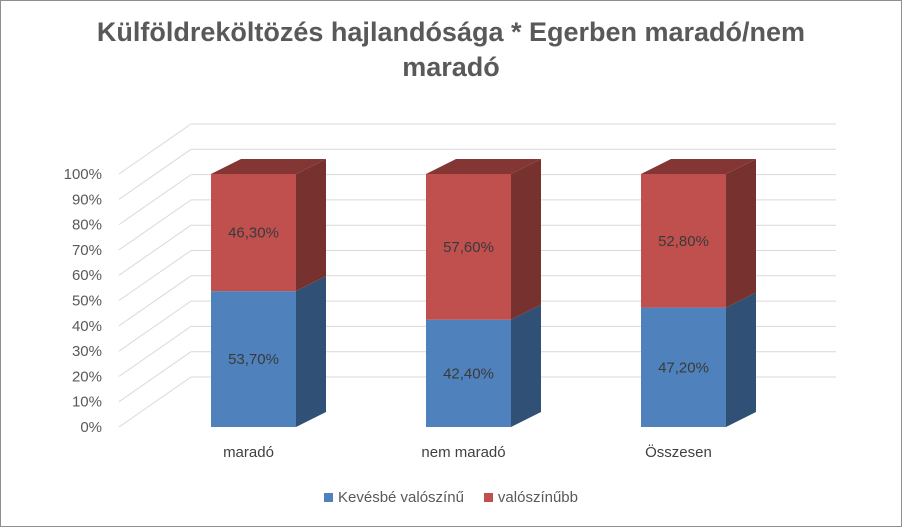 This screenshot has width=902, height=527. I want to click on legend-item-series-1: Kevésbé valószínű, so click(394, 497).